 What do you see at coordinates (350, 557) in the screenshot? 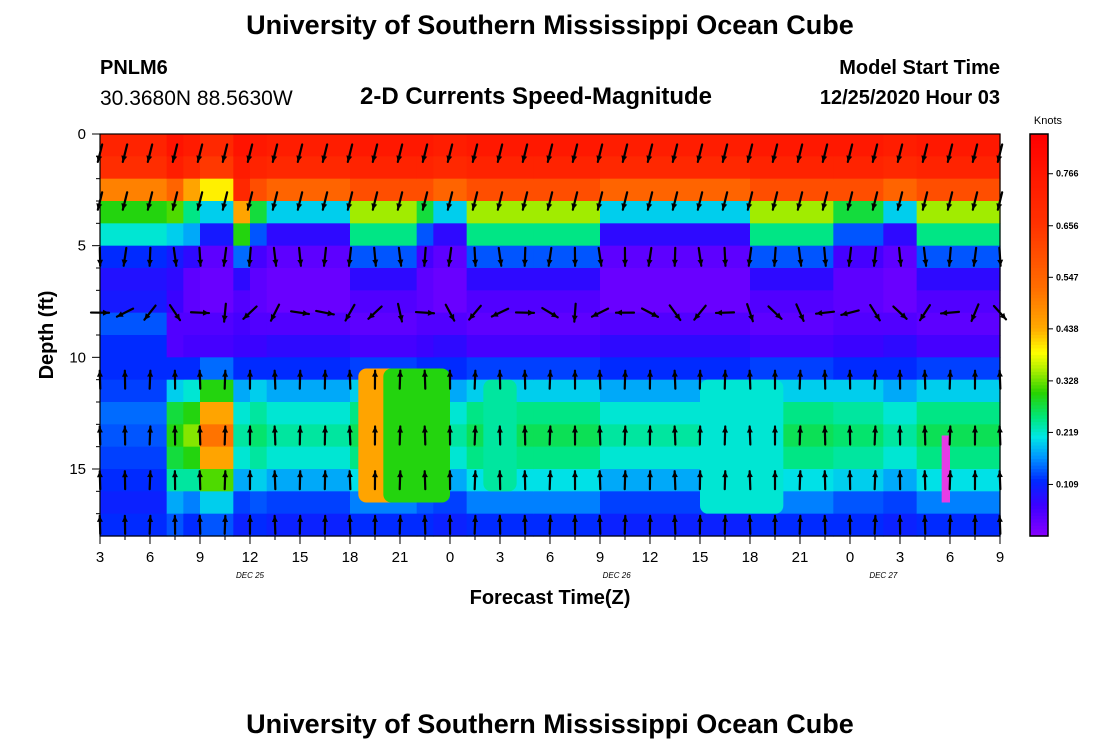
I see `x-tick-label: 18` at bounding box center [350, 557].